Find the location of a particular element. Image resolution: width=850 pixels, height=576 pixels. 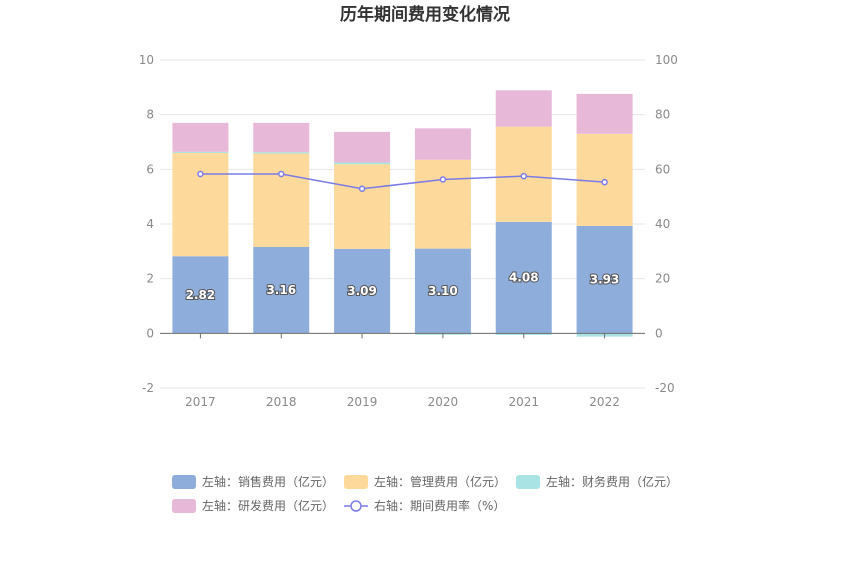

right-tick-label: 60 is located at coordinates (662, 169).